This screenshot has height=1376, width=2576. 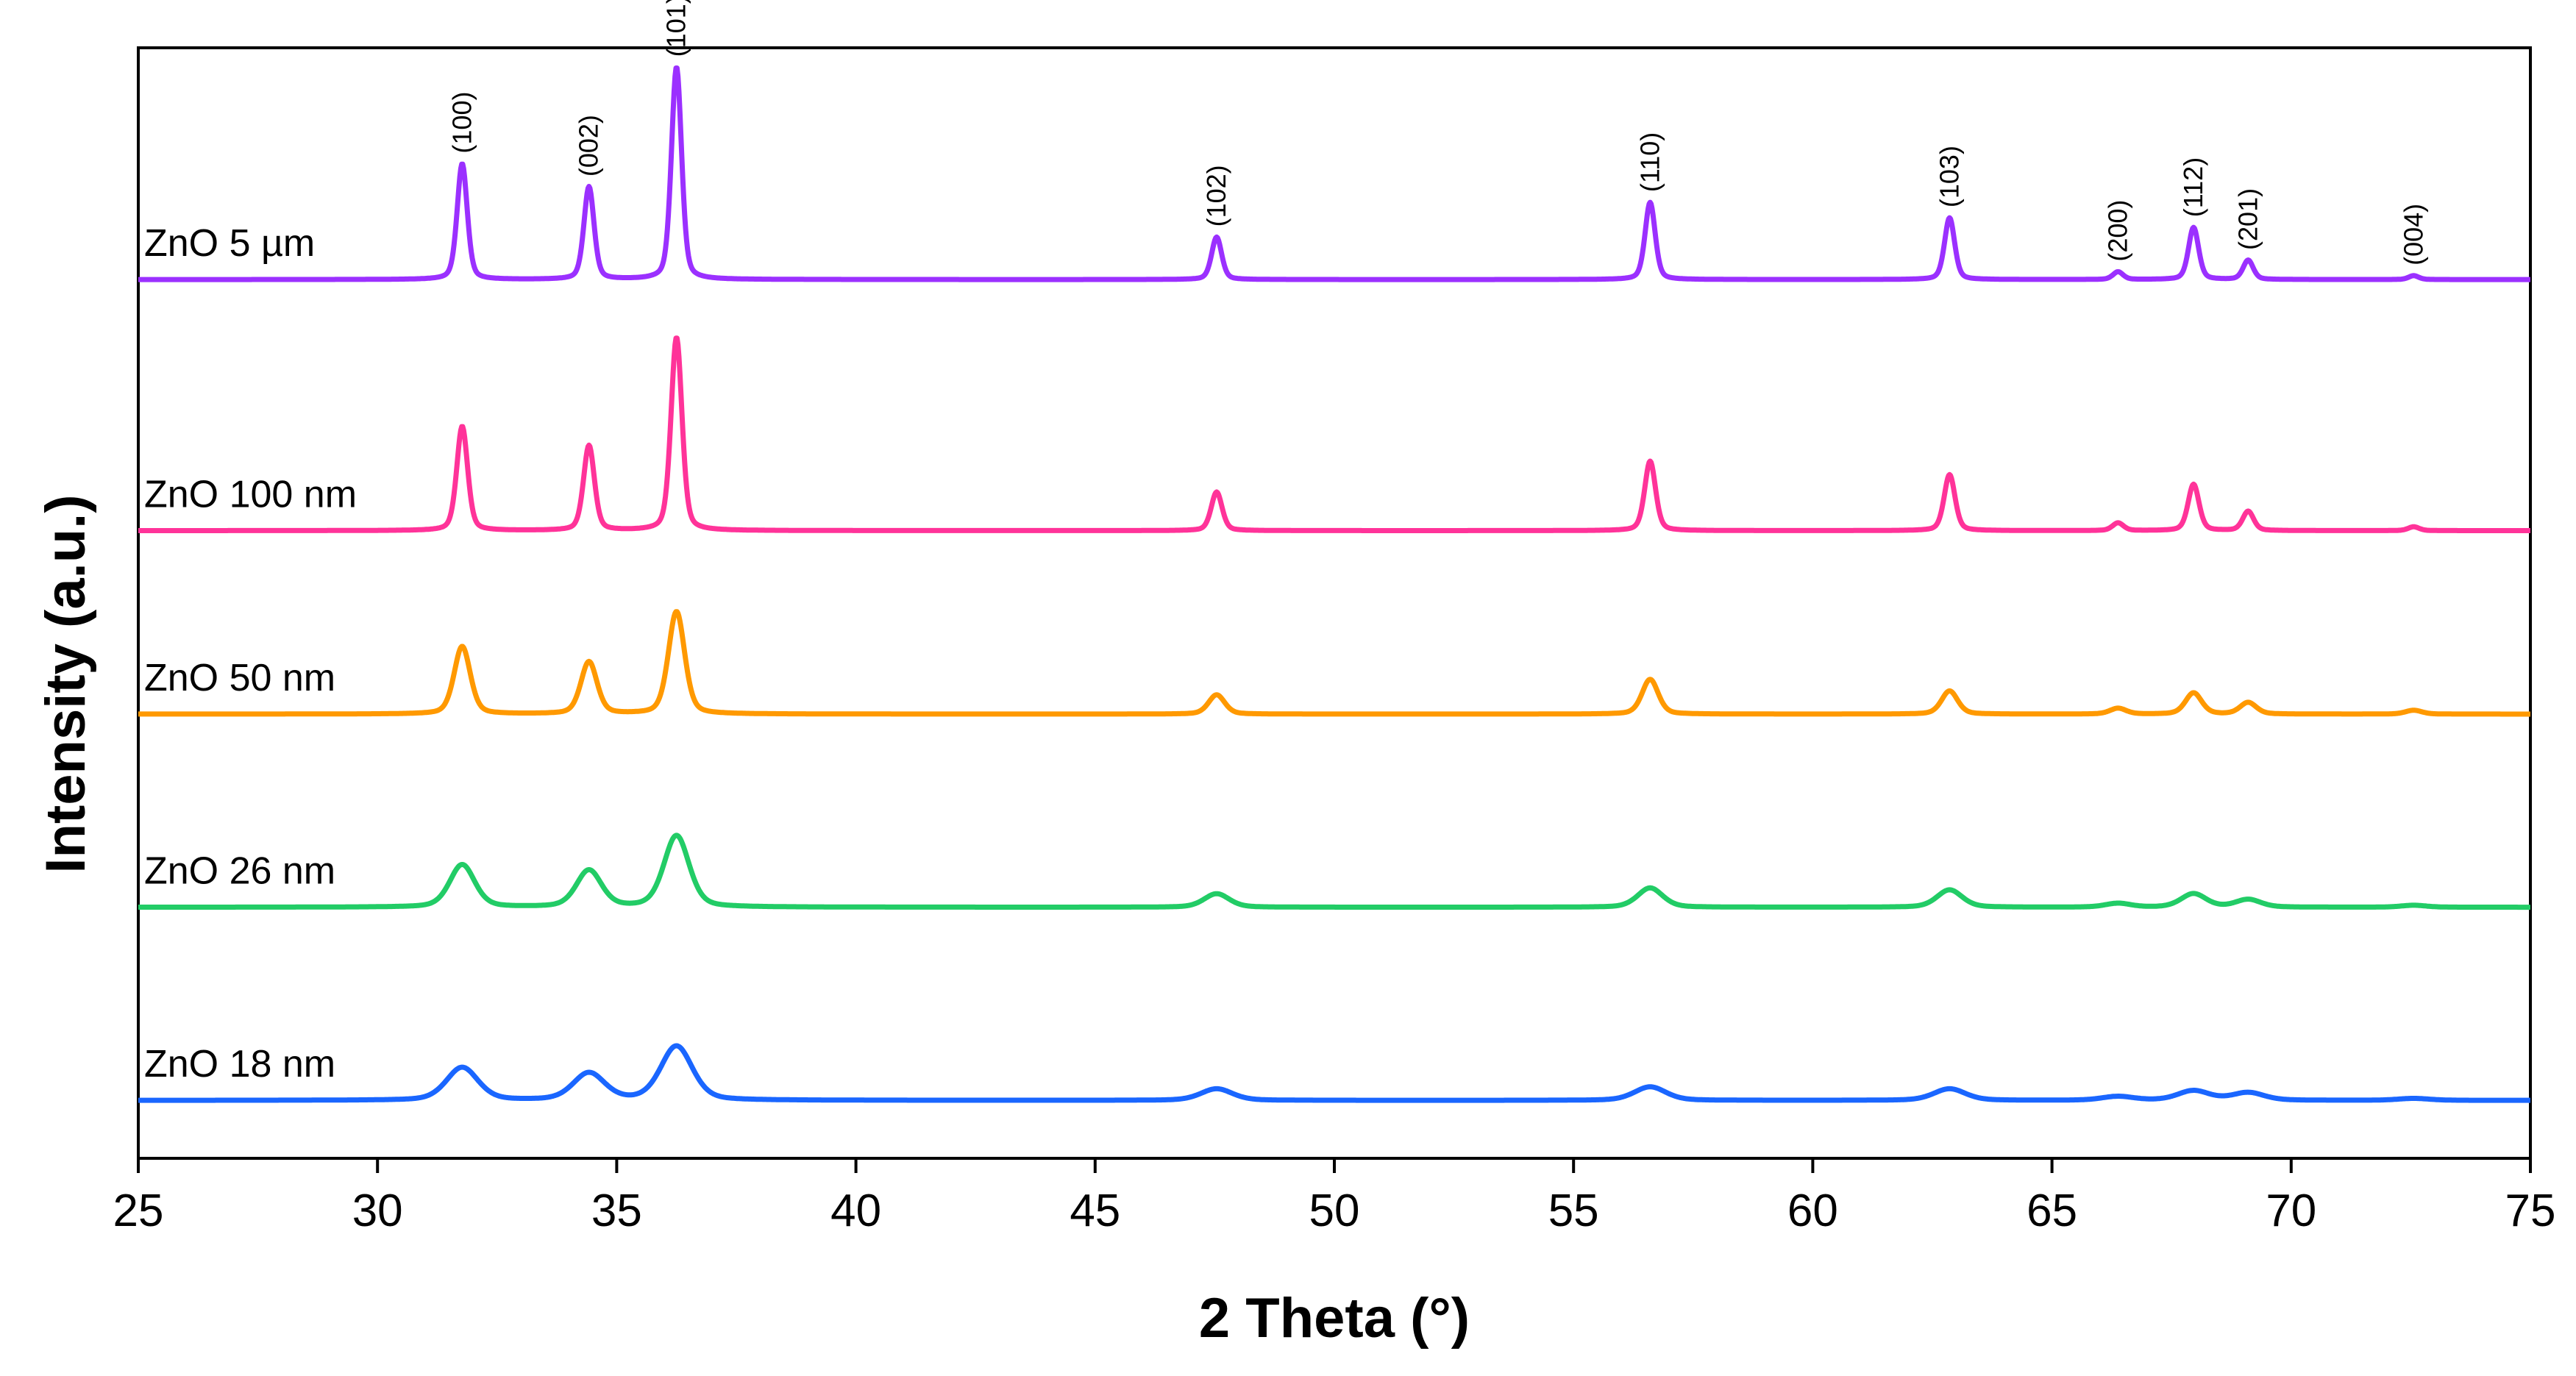 What do you see at coordinates (250, 495) in the screenshot?
I see `series-label: ZnO 100 nm` at bounding box center [250, 495].